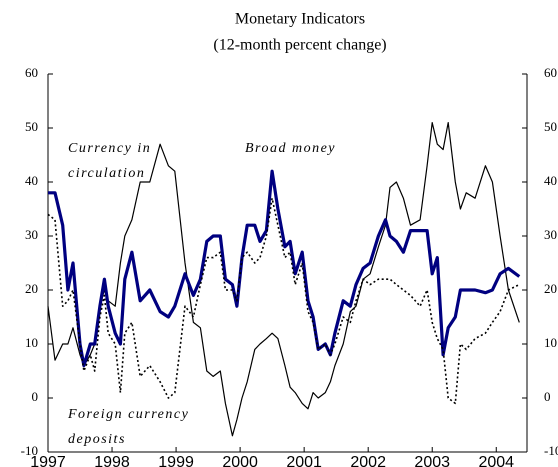 The width and height of the screenshot is (558, 467). I want to click on y-tick-label: 50, so click(31, 126).